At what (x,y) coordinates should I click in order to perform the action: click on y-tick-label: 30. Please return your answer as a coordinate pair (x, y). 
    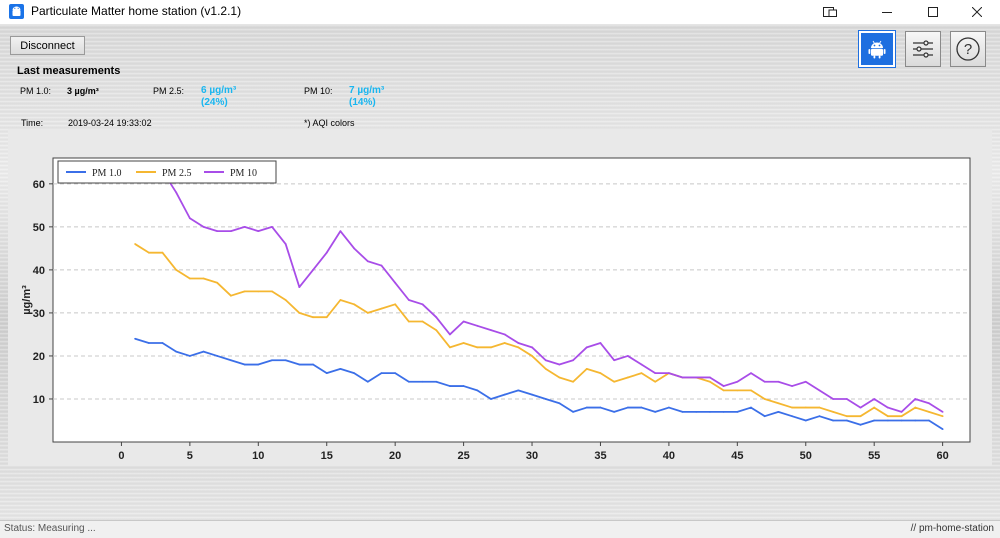
    Looking at the image, I should click on (39, 314).